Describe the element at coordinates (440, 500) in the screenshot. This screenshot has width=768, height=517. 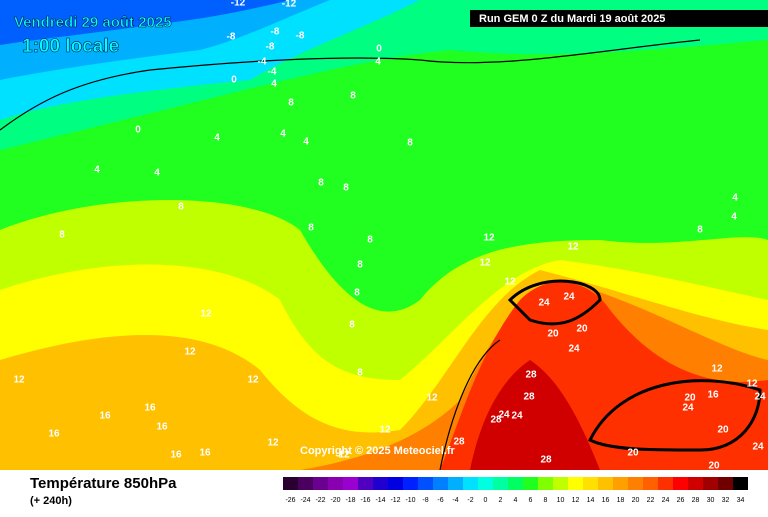
I see `colorbar-tick-label: -6` at that location.